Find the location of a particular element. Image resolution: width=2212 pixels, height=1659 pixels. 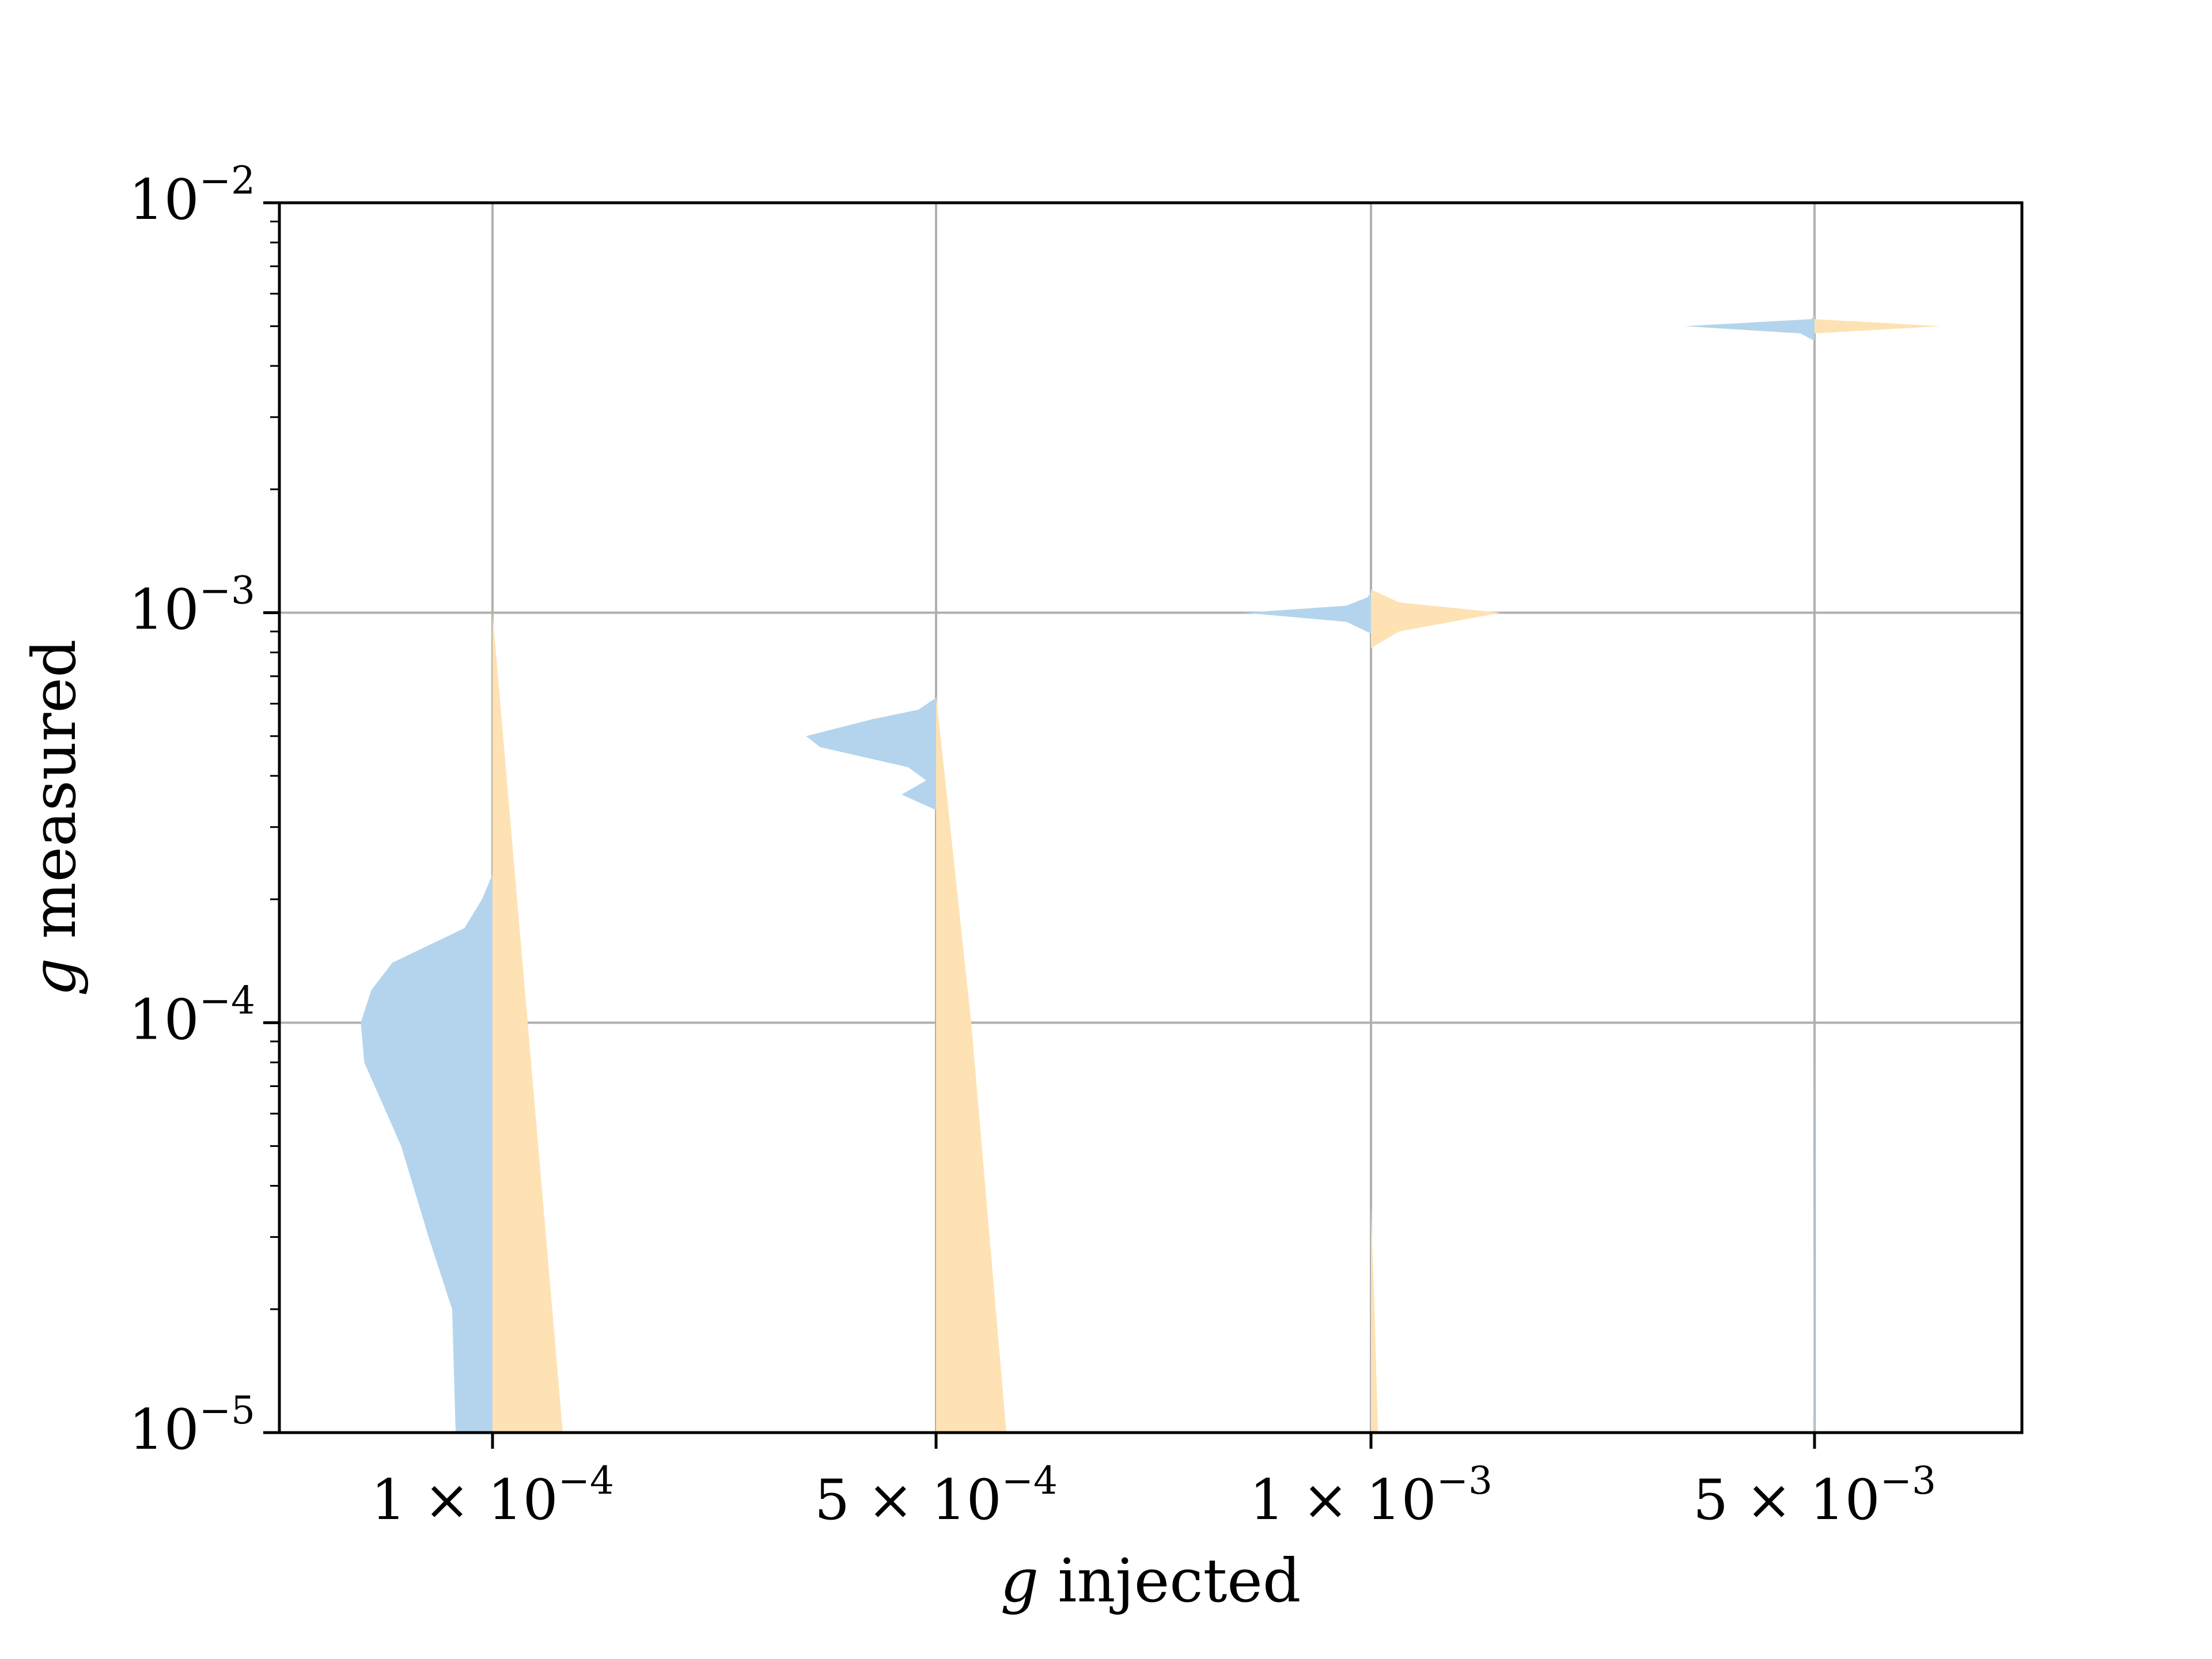

x-tick-exponent-3: −3 is located at coordinates (1465, 1481).